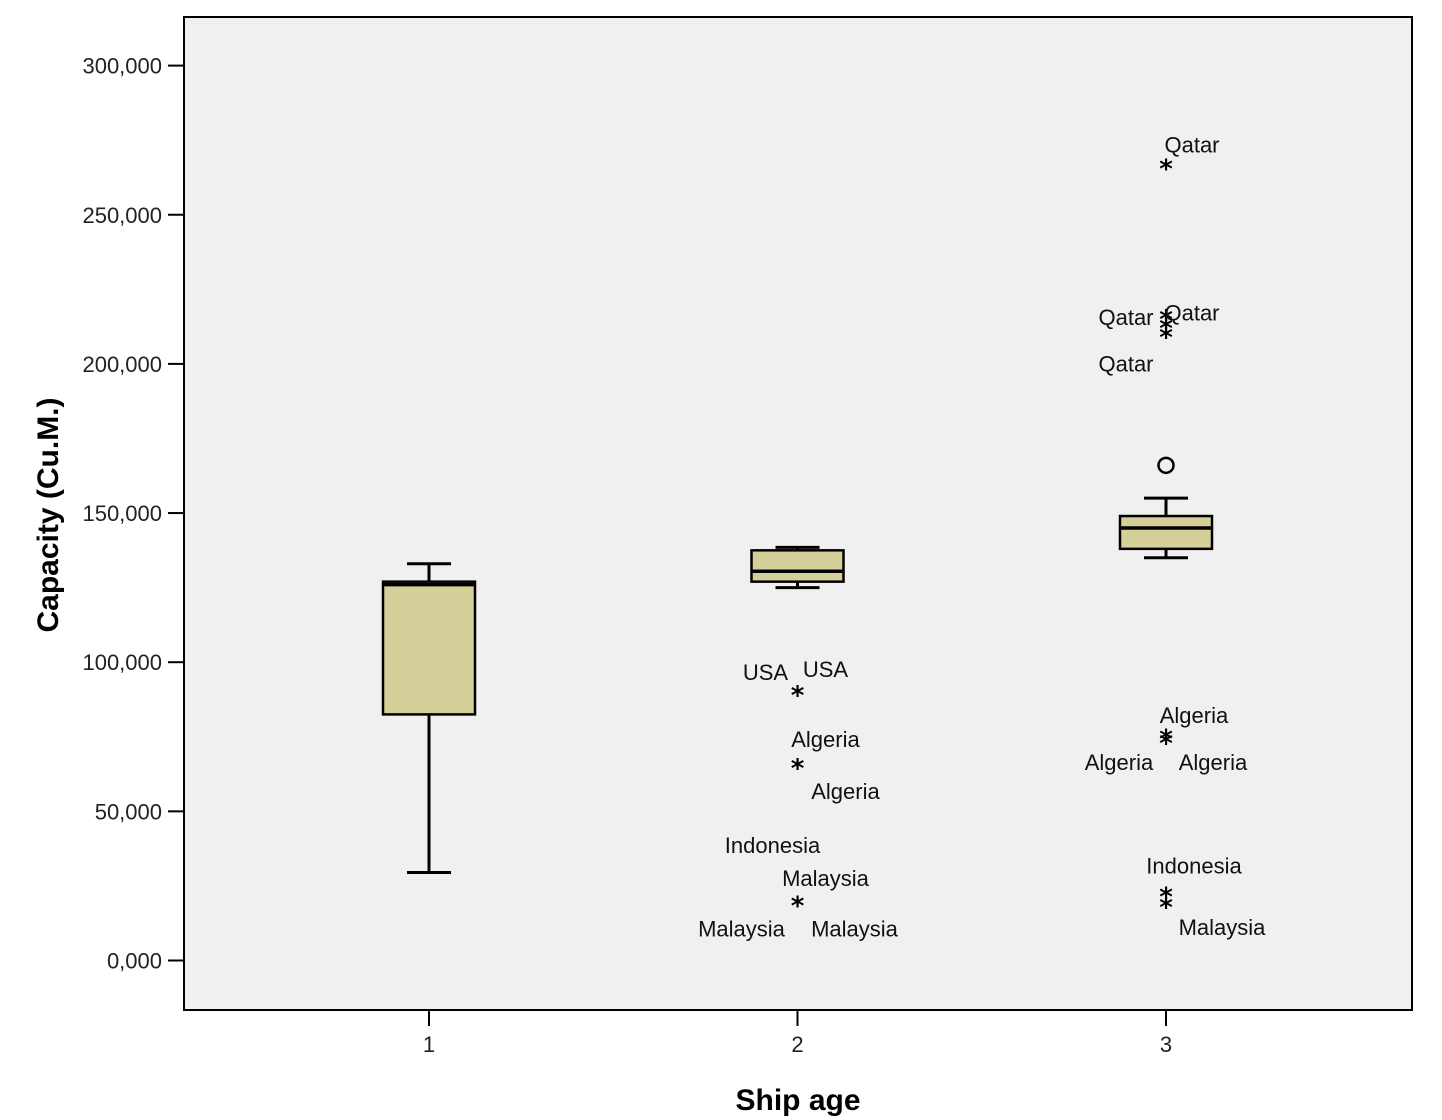 The width and height of the screenshot is (1442, 1120). Describe the element at coordinates (128, 811) in the screenshot. I see `y-tick-label: 50,000` at that location.